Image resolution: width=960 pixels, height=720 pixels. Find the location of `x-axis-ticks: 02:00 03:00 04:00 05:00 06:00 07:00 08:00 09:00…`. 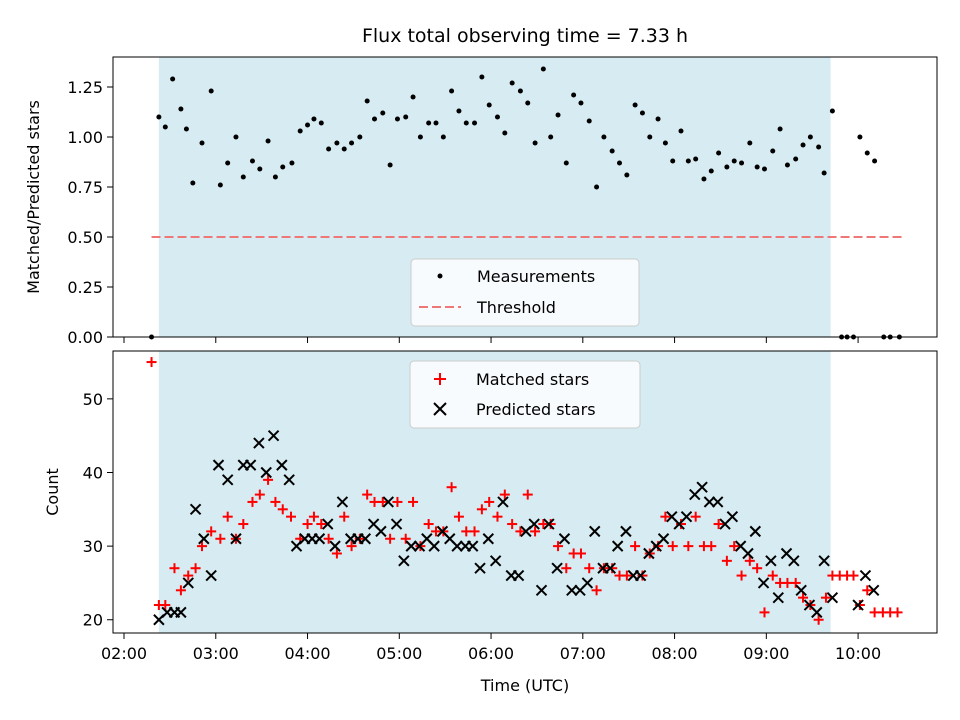

x-axis-ticks: 02:00 03:00 04:00 05:00 06:00 07:00 08:00 09:00… is located at coordinates (491, 648).